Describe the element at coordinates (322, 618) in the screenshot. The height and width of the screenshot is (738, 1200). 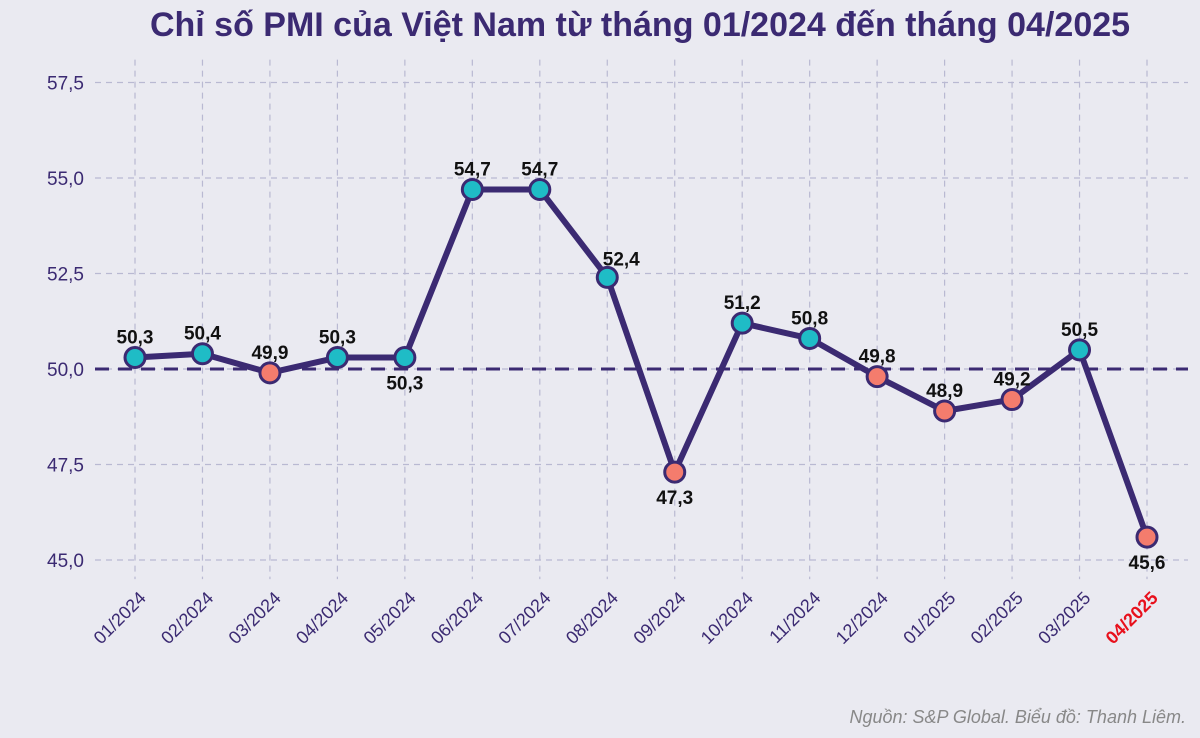
I see `x-tick-label: 04/2024` at that location.